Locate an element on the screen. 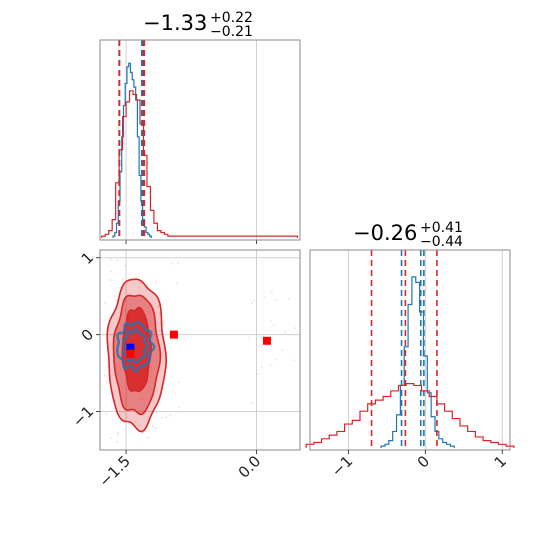 The image size is (550, 550). x-tick-label: 0 is located at coordinates (423, 461).